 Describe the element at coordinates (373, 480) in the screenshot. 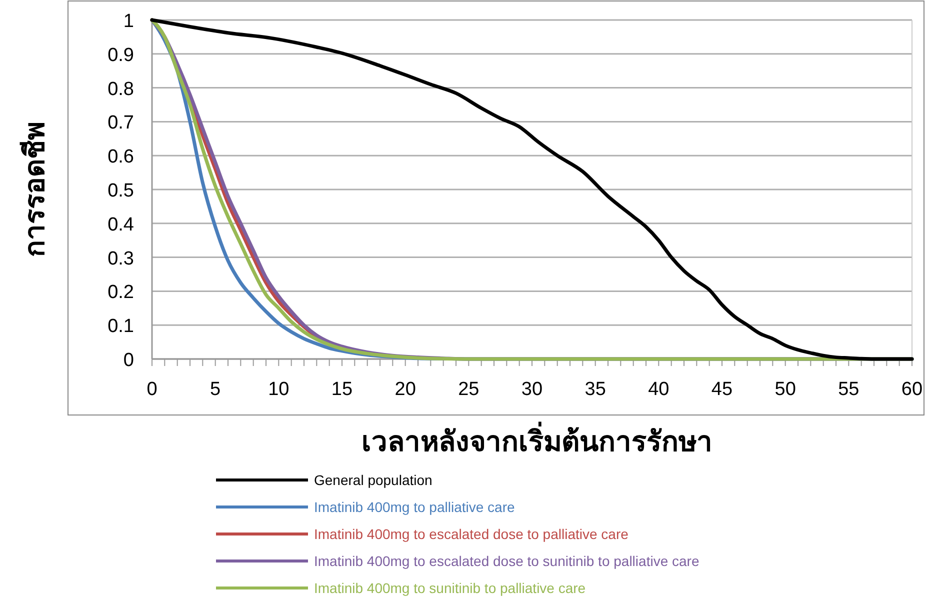

I see `text: General population` at that location.